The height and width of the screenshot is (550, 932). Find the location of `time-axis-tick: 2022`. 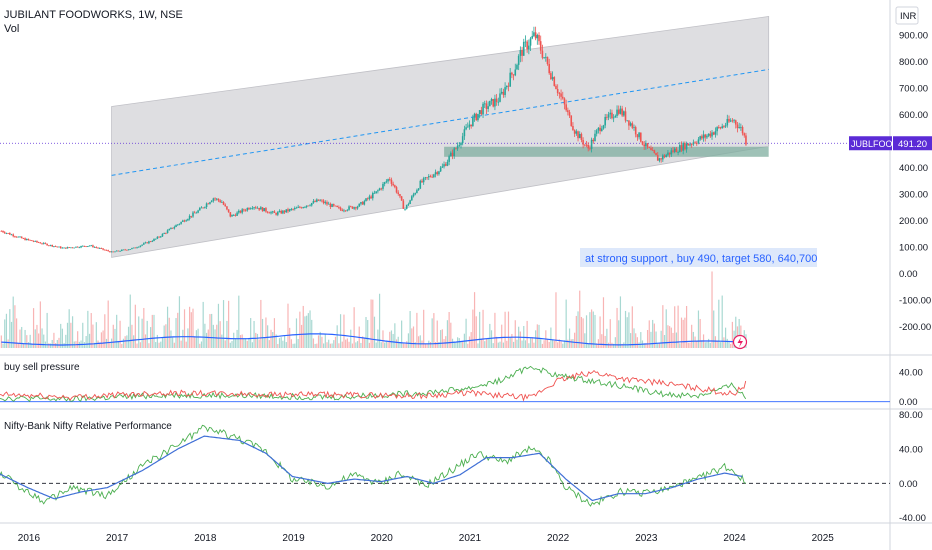

time-axis-tick: 2022 is located at coordinates (558, 538).